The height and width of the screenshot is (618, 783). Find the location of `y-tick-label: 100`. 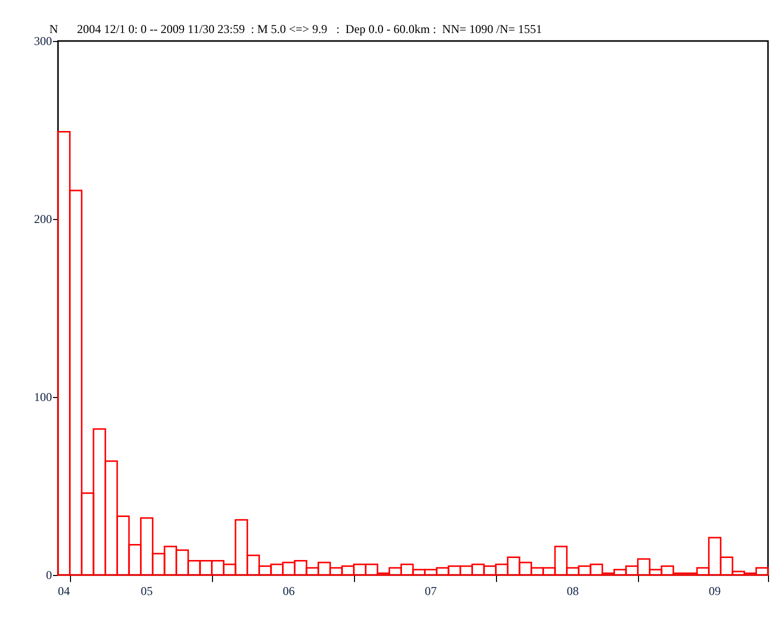

y-tick-label: 100 is located at coordinates (43, 397).